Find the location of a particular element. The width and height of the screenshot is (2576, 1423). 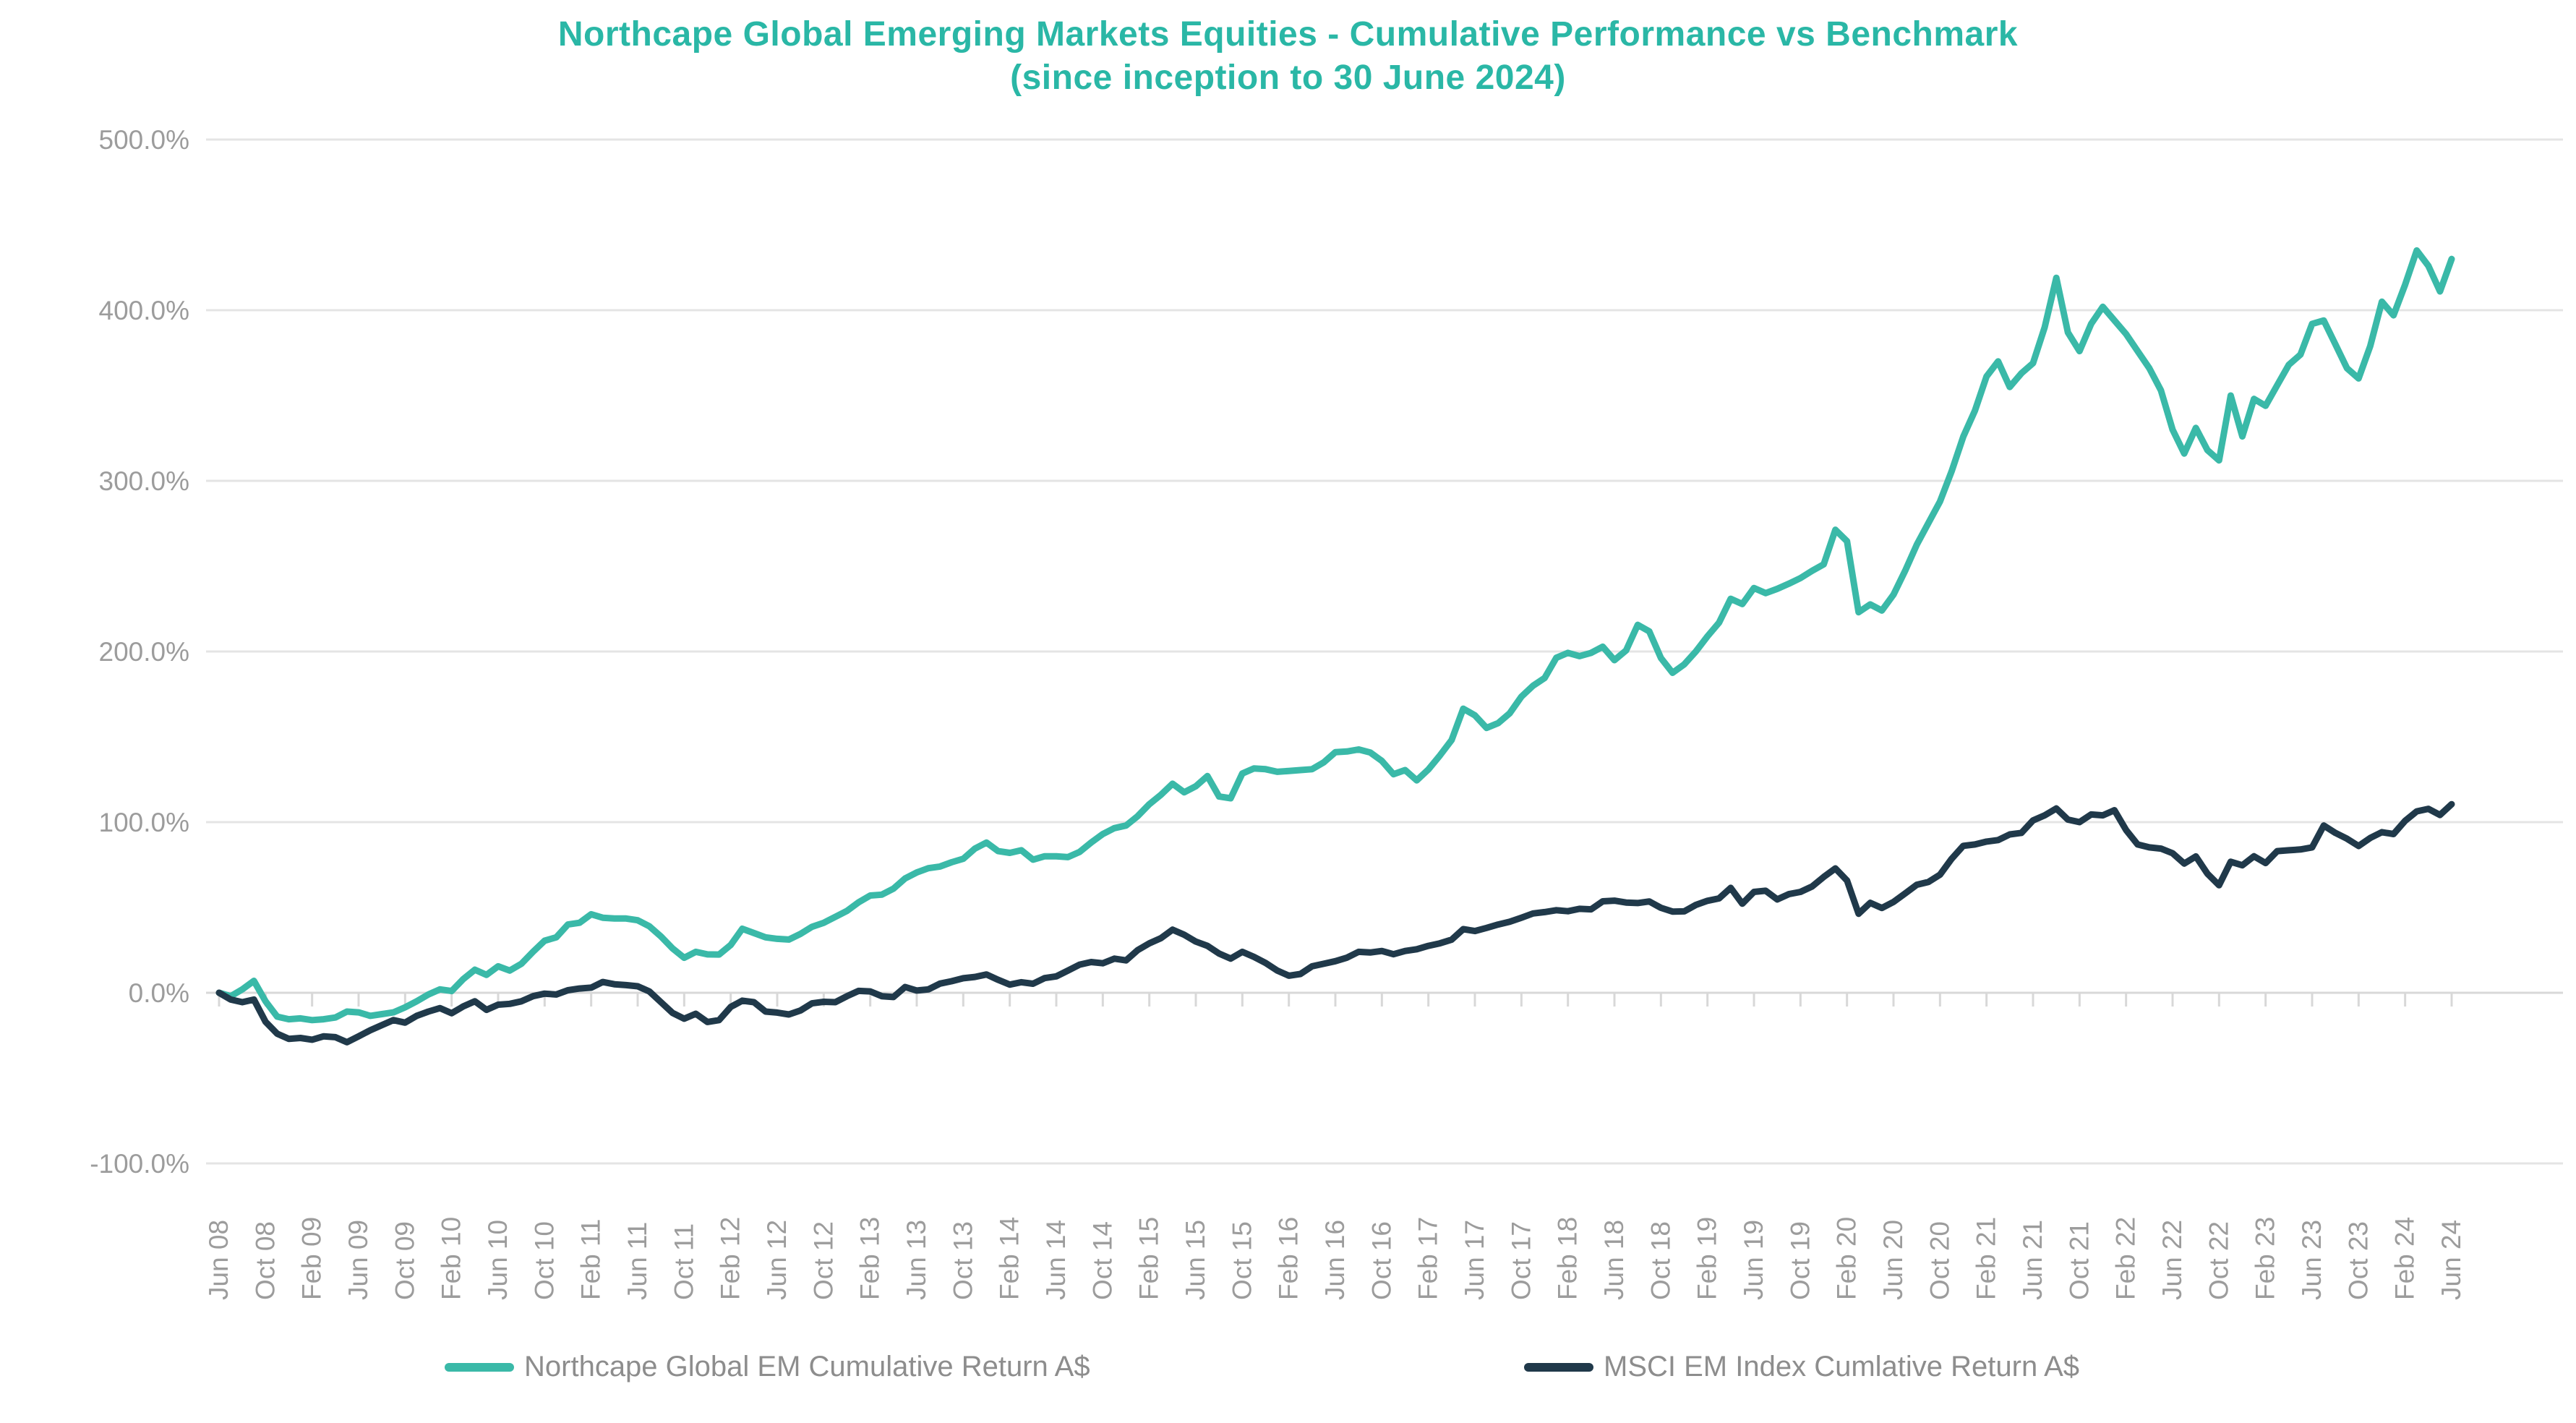

y-axis-label: 100.0% is located at coordinates (144, 822).